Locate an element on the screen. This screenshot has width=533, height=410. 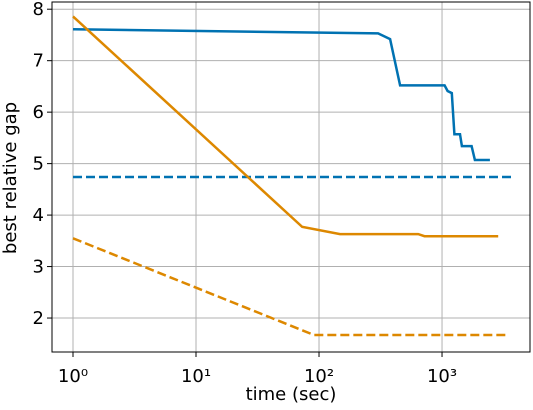
y-tick-label: 7 is located at coordinates (38, 61).